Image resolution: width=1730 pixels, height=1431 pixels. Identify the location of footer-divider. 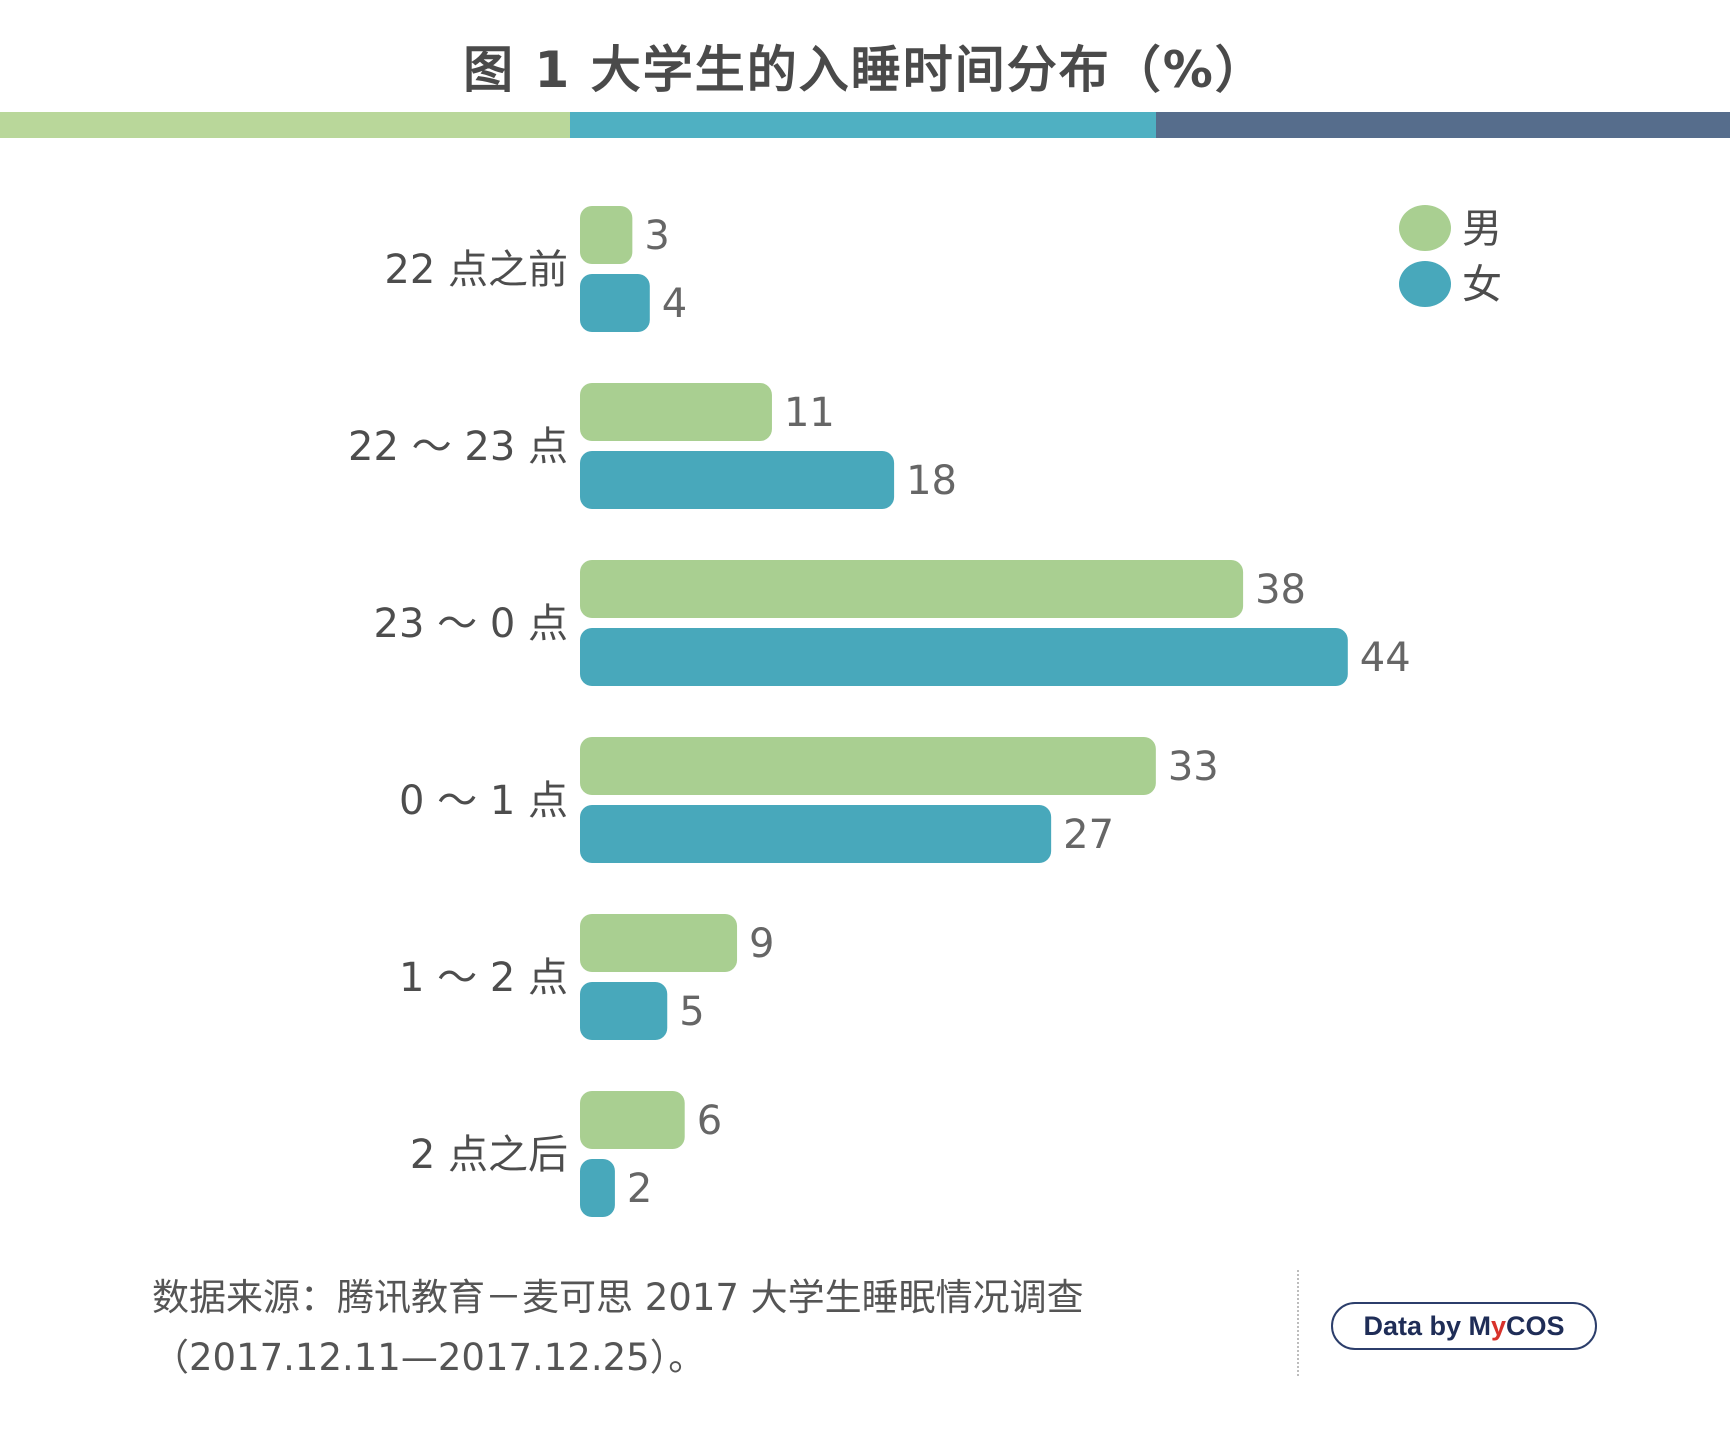
(1298, 1323).